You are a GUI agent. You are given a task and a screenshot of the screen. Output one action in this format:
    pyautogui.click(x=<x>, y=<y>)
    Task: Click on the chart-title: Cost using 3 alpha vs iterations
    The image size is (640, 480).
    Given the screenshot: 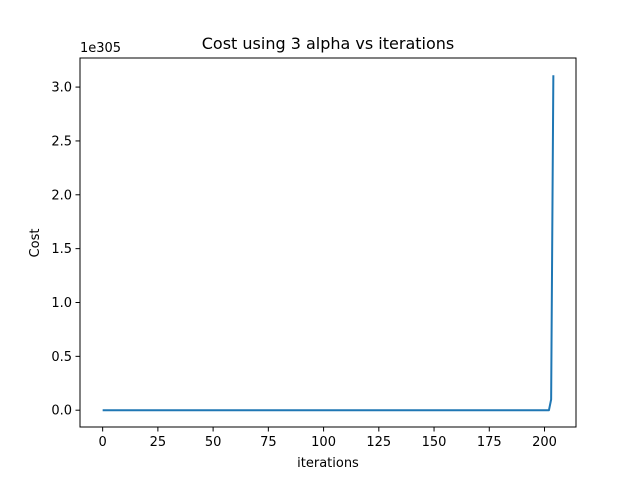 What is the action you would take?
    pyautogui.click(x=328, y=43)
    